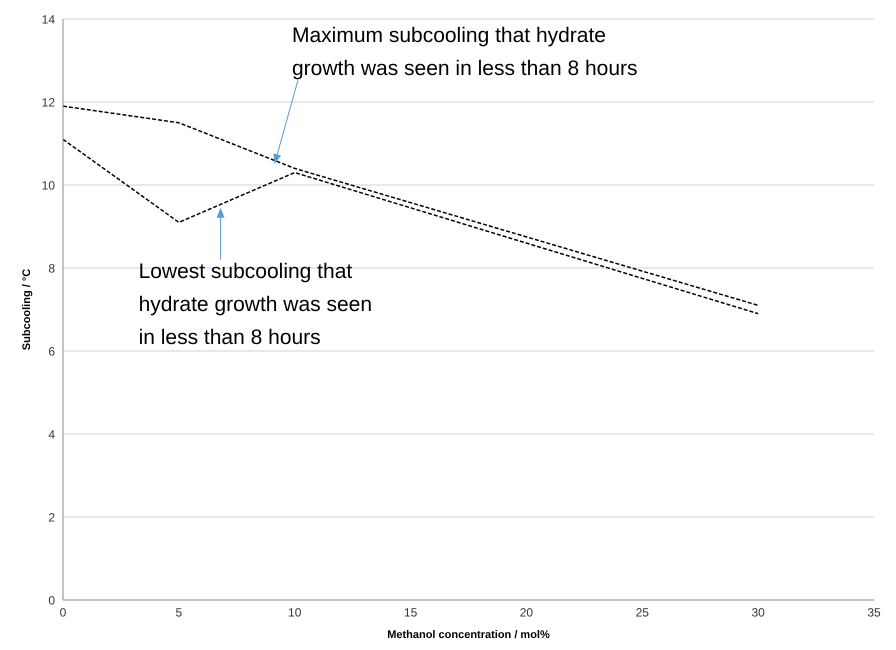 The height and width of the screenshot is (650, 896). I want to click on x-tick-label: 25, so click(643, 613).